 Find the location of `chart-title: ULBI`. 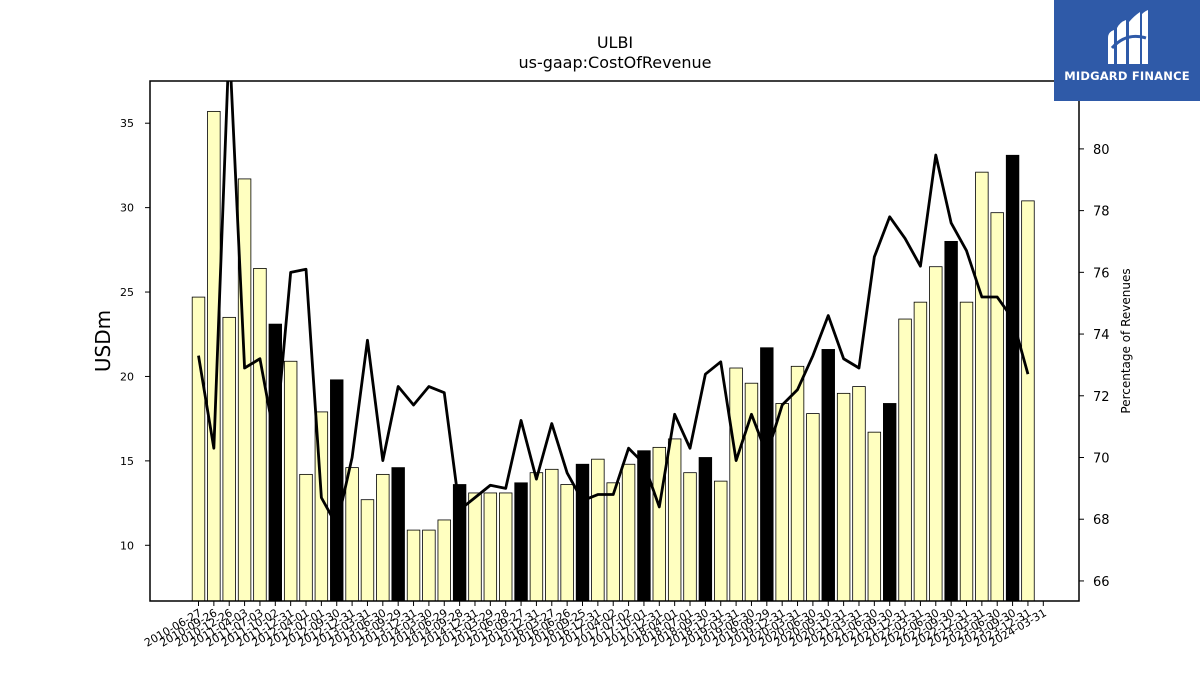

chart-title: ULBI is located at coordinates (615, 42).